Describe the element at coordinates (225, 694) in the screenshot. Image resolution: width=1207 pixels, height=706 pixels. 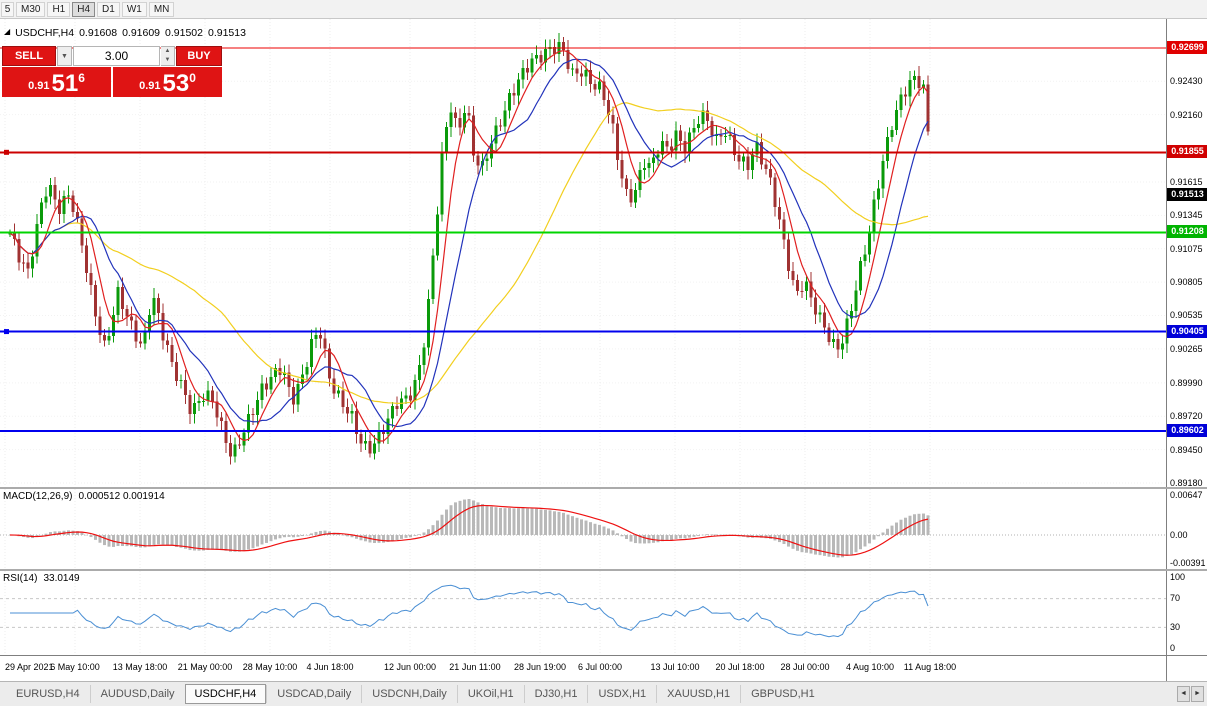
I see `tab-usdchf-h4: USDCHF,H4` at that location.